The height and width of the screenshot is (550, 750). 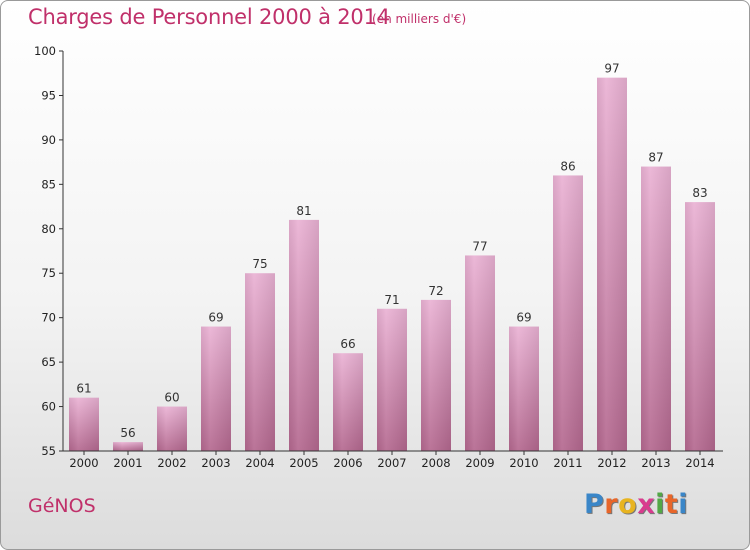 What do you see at coordinates (671, 504) in the screenshot?
I see `logo-letter: t` at bounding box center [671, 504].